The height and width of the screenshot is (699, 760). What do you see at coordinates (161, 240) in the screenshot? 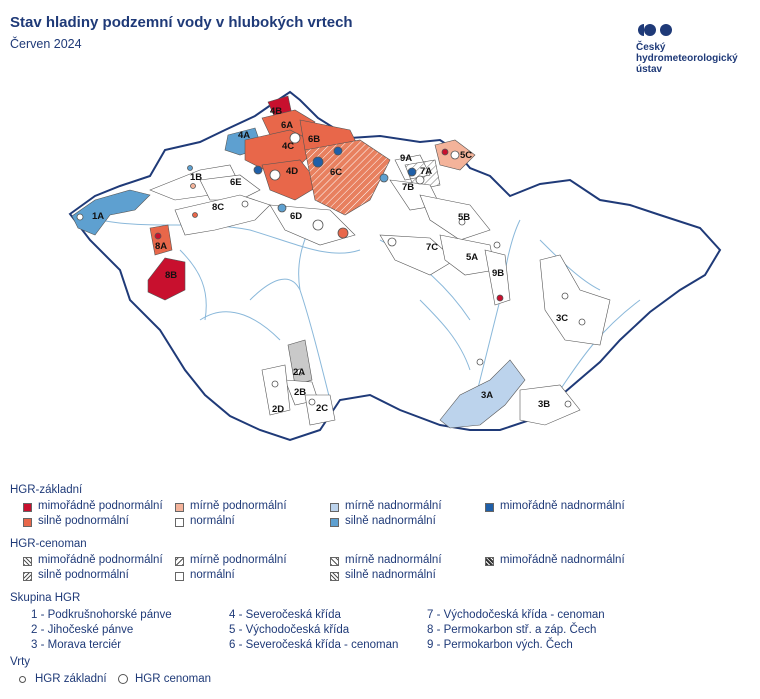
I see `region-8A` at bounding box center [161, 240].